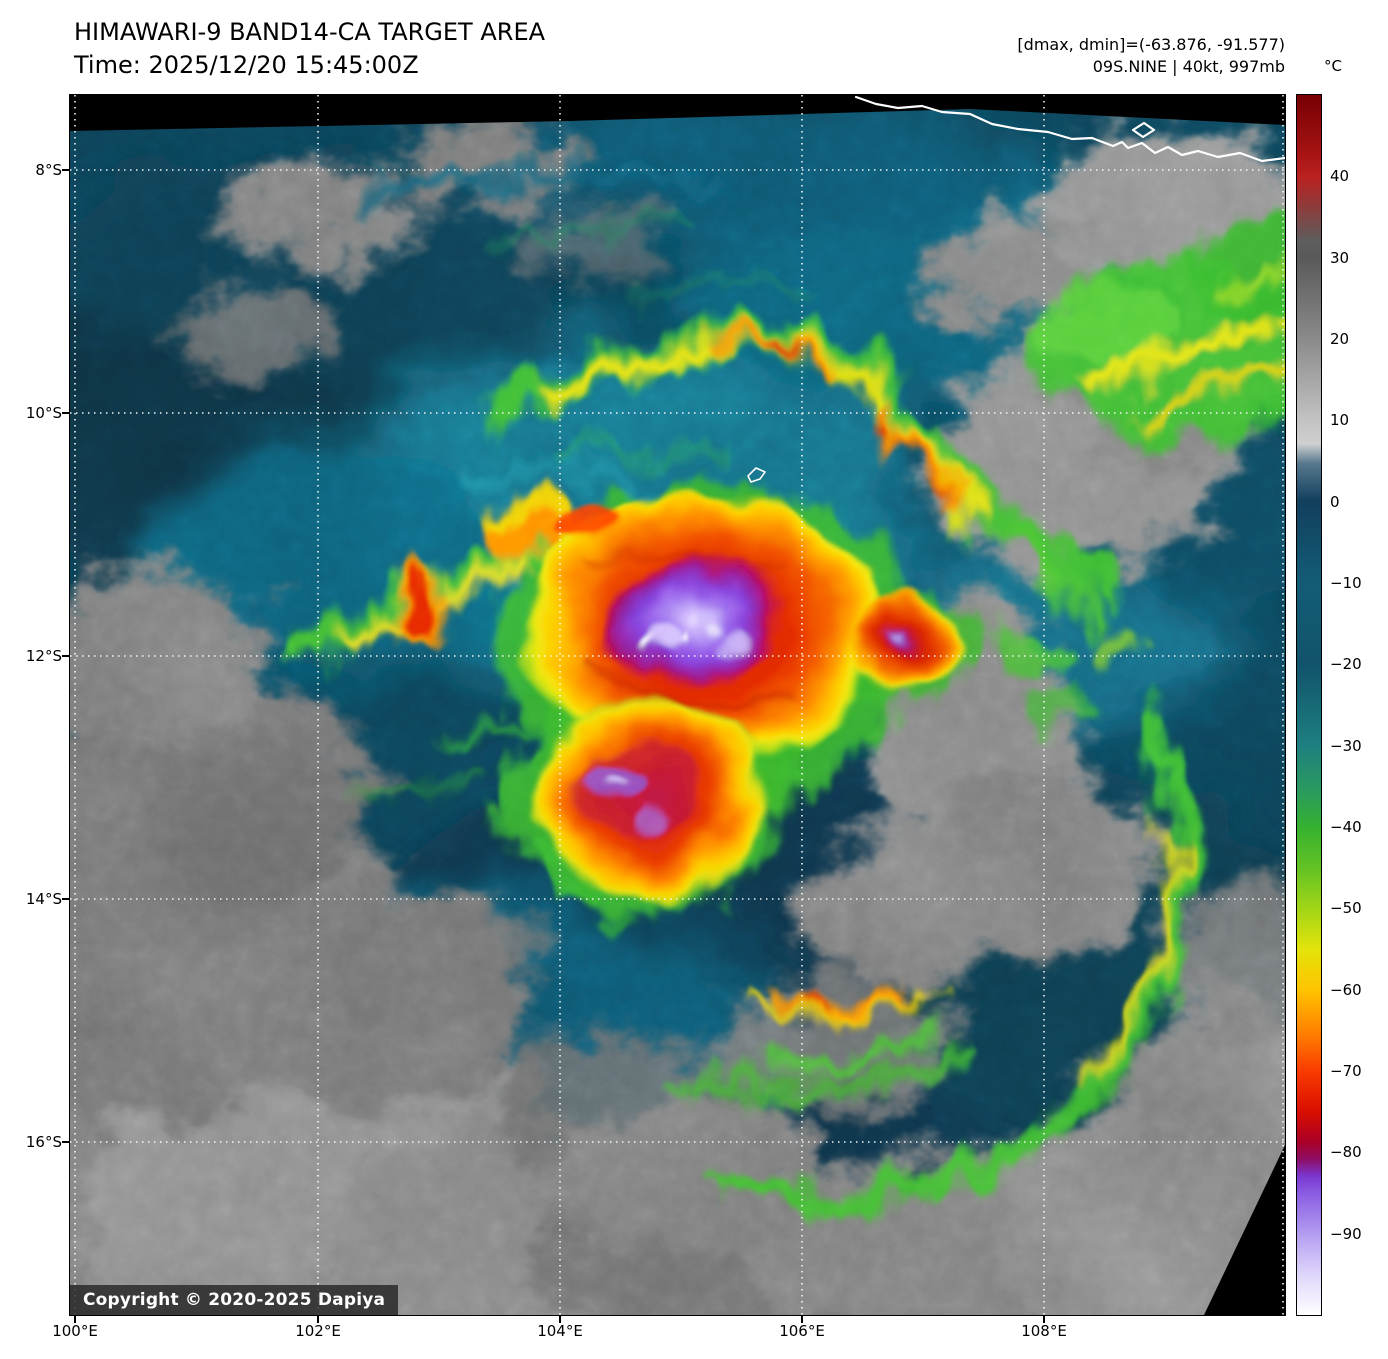 The width and height of the screenshot is (1388, 1359). I want to click on copyright-badge: Copyright © 2020-2025 Dapiya, so click(234, 1300).